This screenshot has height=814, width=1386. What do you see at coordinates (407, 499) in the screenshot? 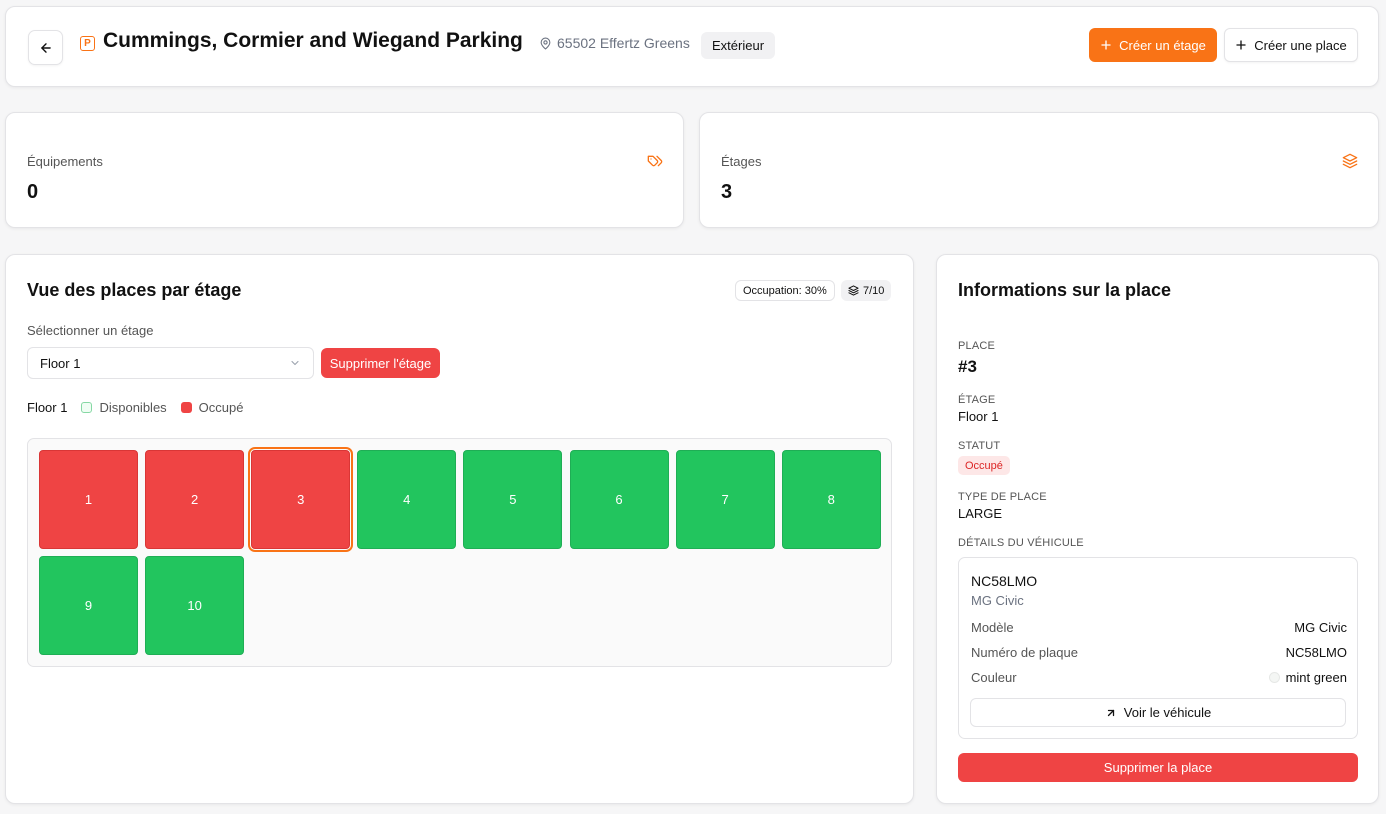
I see `parking-spot: 4` at bounding box center [407, 499].